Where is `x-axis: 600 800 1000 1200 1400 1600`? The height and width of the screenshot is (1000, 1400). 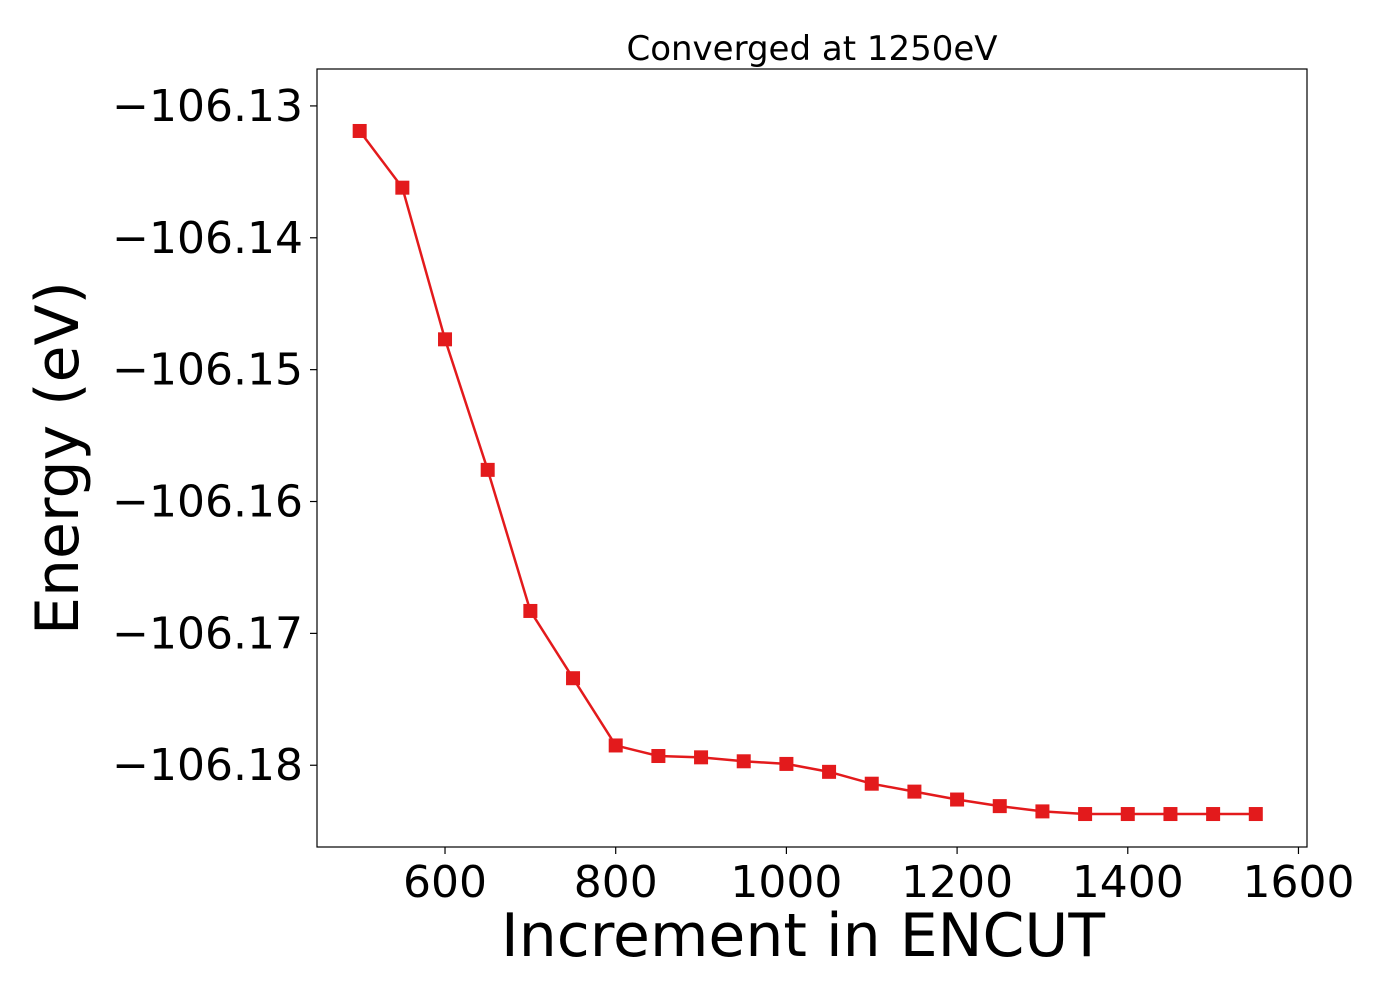
x-axis: 600 800 1000 1200 1400 1600 is located at coordinates (878, 877).